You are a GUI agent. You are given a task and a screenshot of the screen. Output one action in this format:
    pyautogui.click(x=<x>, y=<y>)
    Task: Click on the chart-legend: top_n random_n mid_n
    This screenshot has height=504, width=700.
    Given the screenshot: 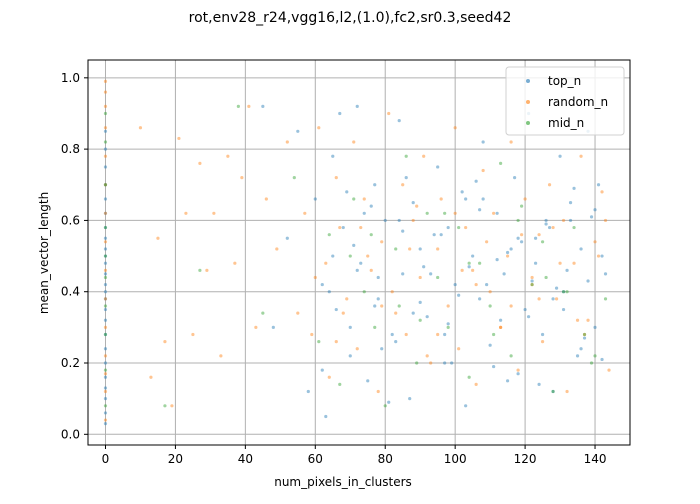 What is the action you would take?
    pyautogui.click(x=565, y=101)
    